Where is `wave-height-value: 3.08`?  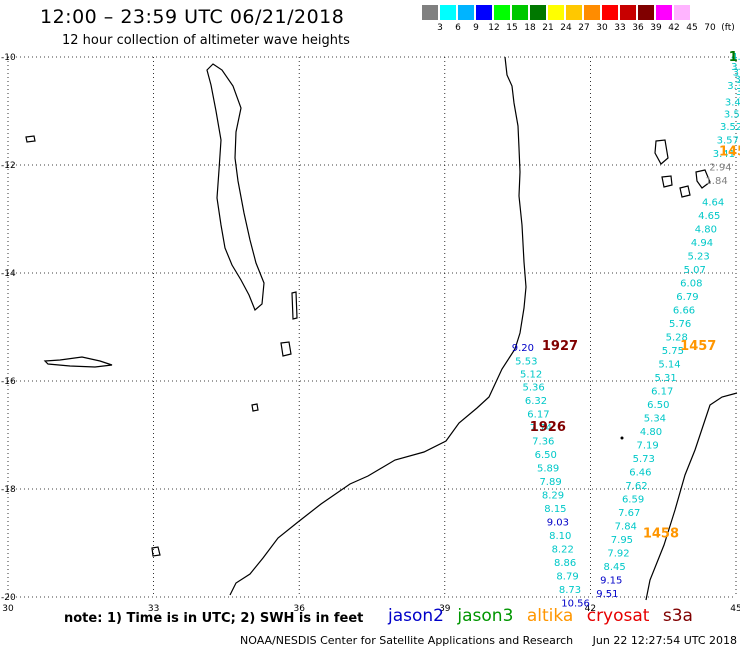
wave-height-value: 3.08 is located at coordinates (738, 92).